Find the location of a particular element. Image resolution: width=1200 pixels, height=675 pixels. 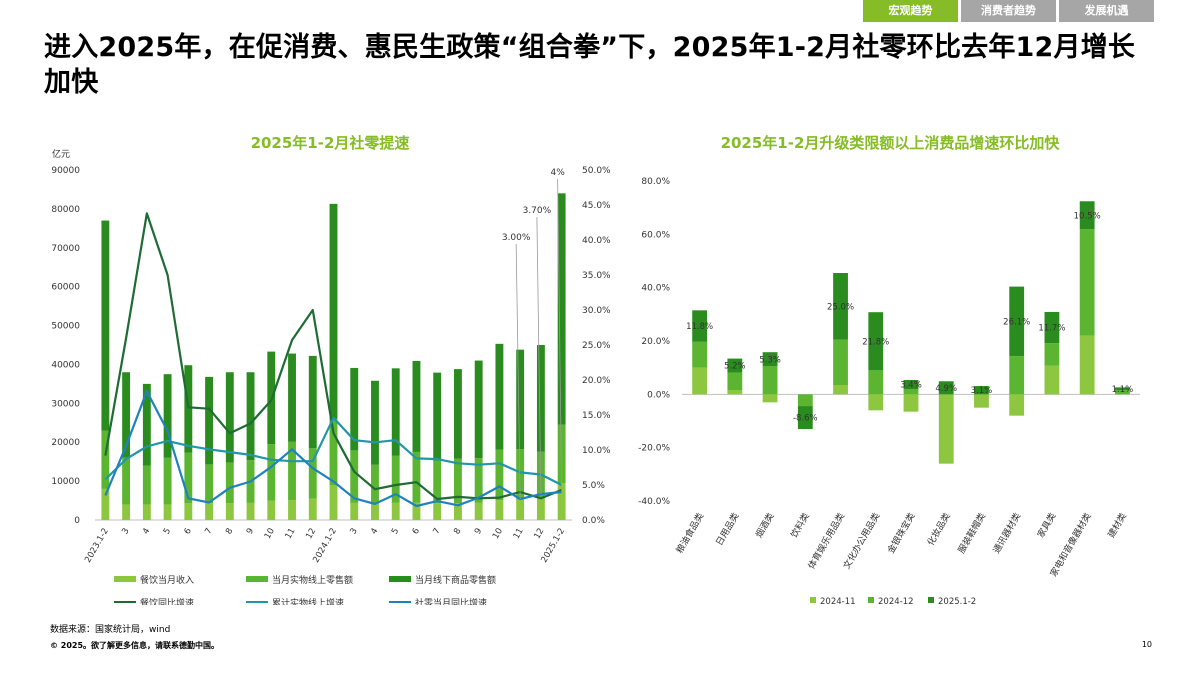

x-tick-label: 家具类 is located at coordinates (1047, 525).